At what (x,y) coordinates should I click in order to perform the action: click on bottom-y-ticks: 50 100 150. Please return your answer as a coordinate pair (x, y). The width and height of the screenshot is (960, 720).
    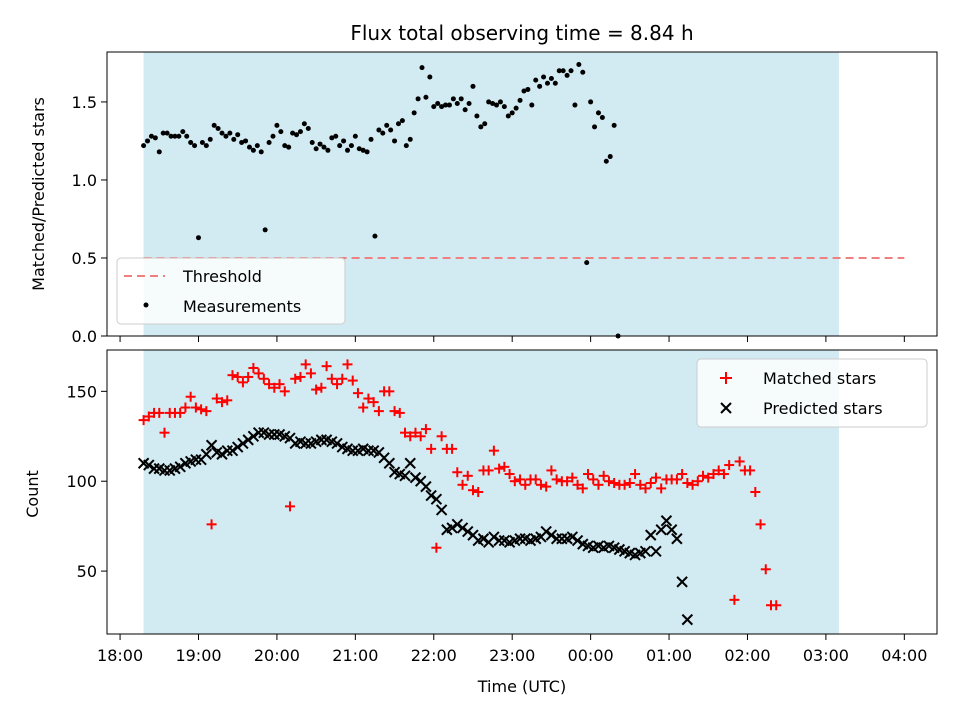
    Looking at the image, I should click on (86, 481).